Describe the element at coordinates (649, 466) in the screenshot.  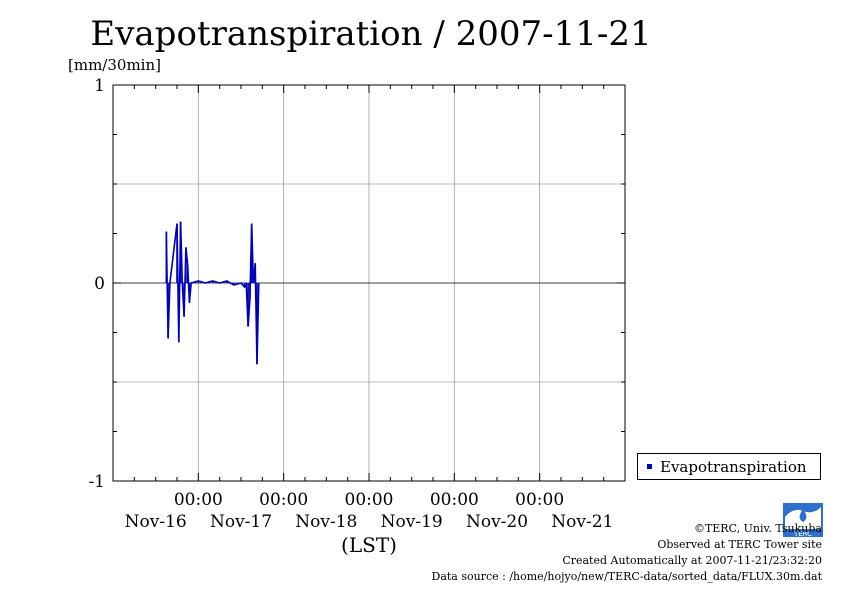
I see `legend-swatch` at that location.